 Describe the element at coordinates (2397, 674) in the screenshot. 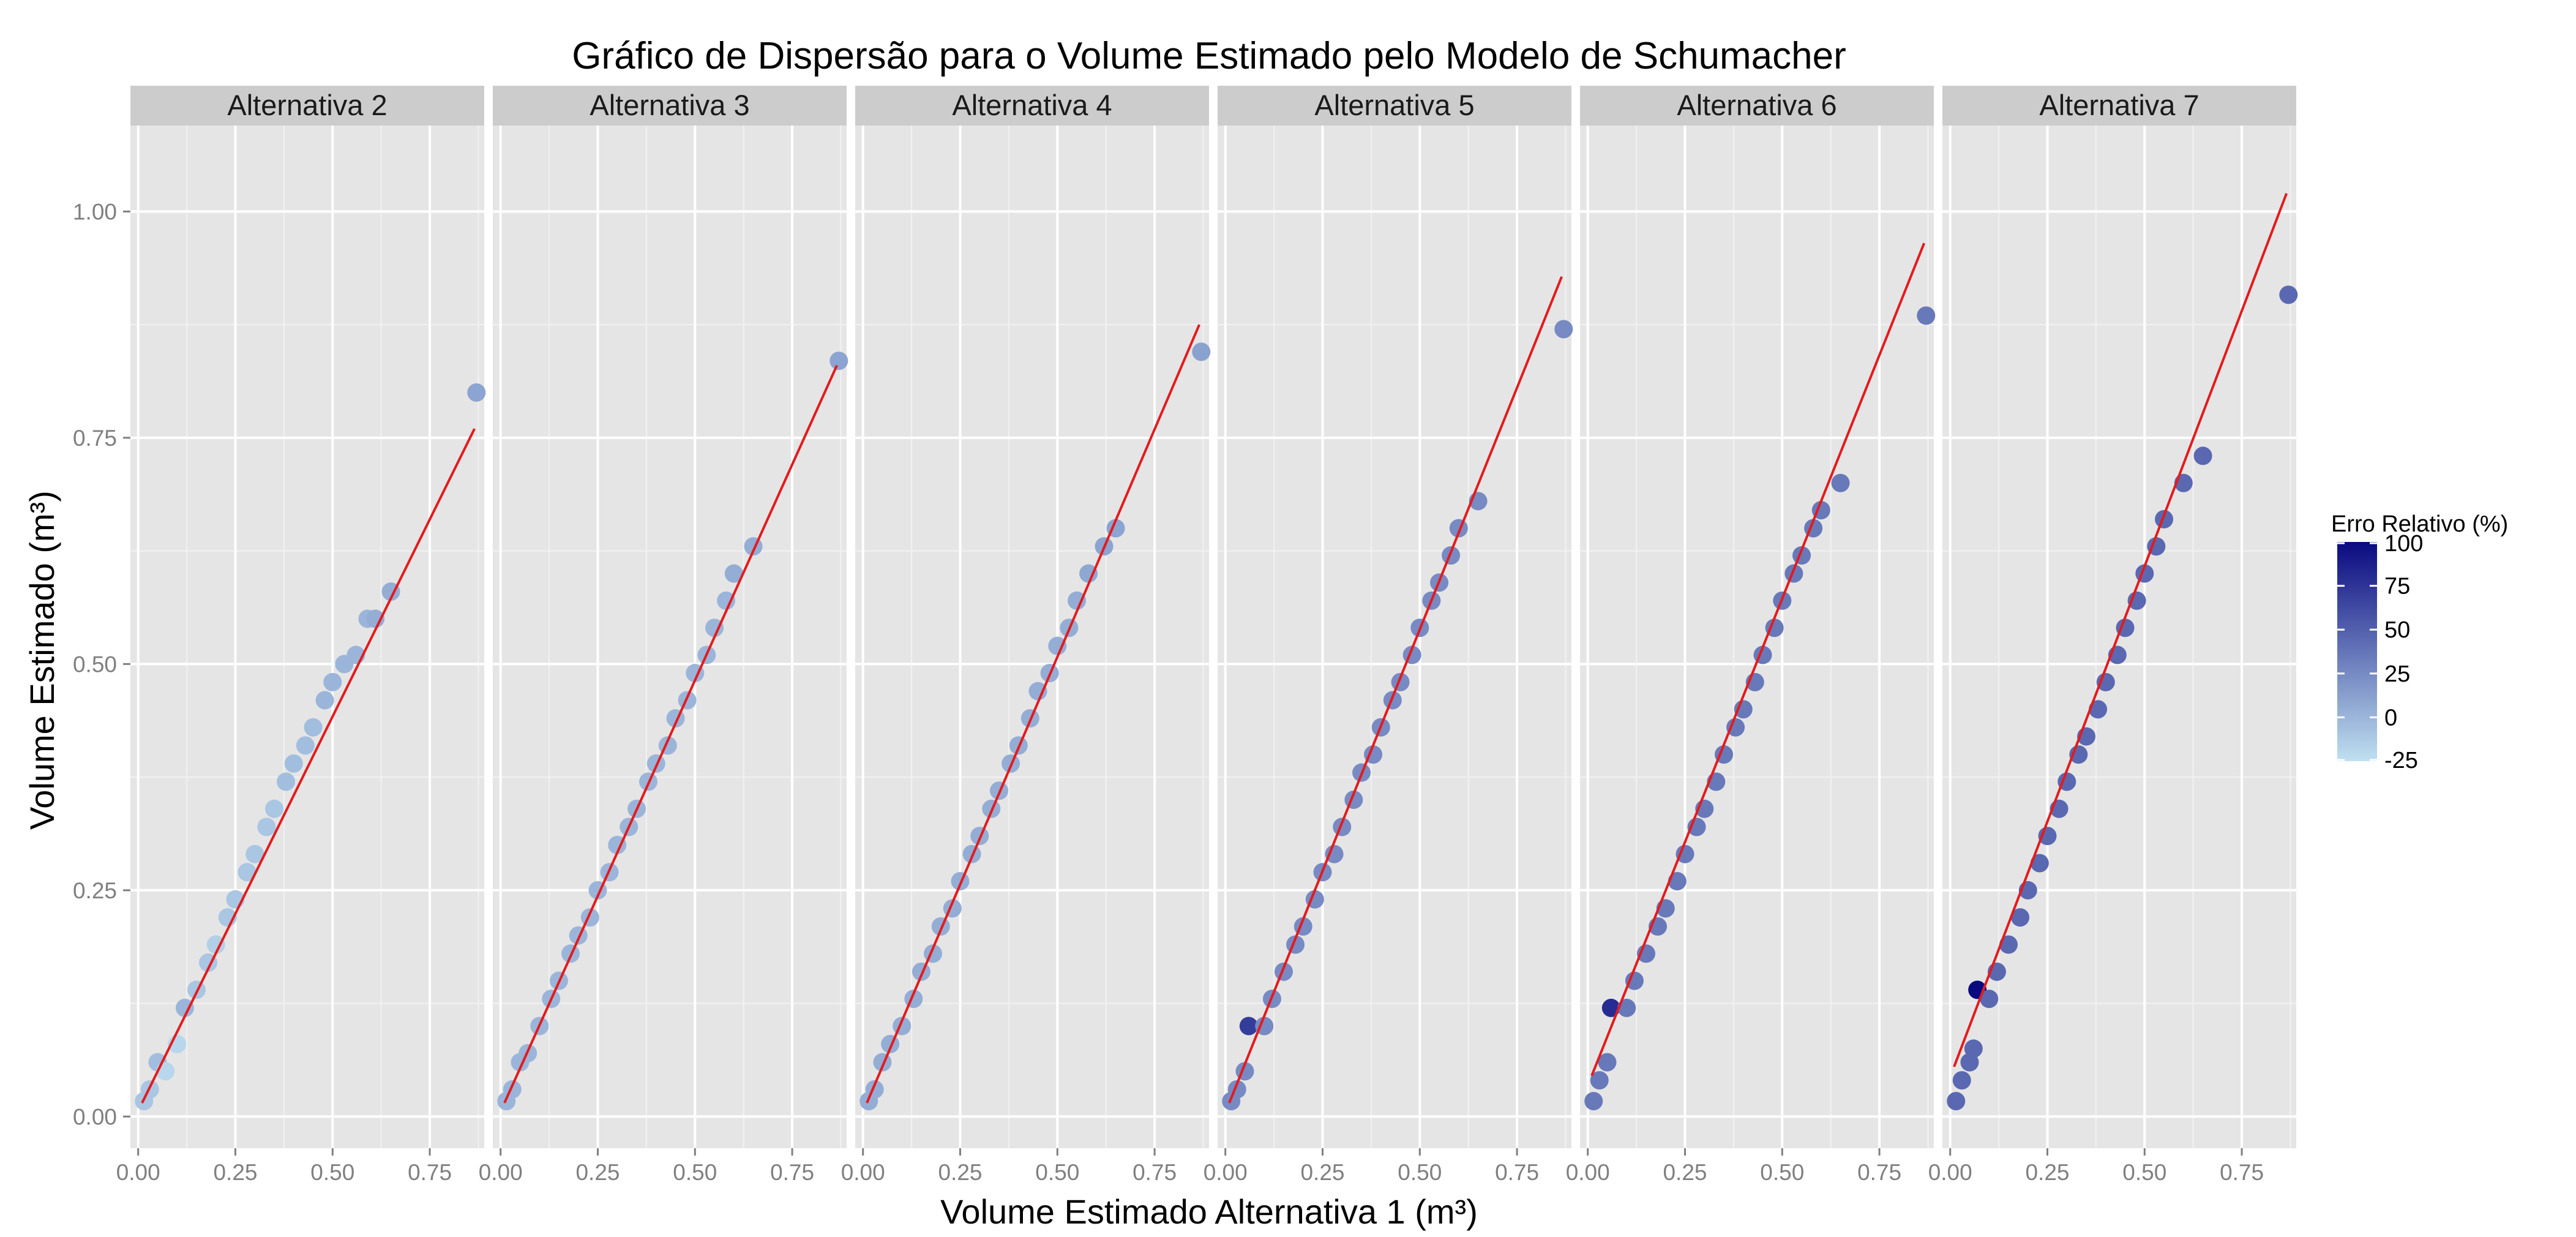

I see `legend-tick-label: 25` at that location.